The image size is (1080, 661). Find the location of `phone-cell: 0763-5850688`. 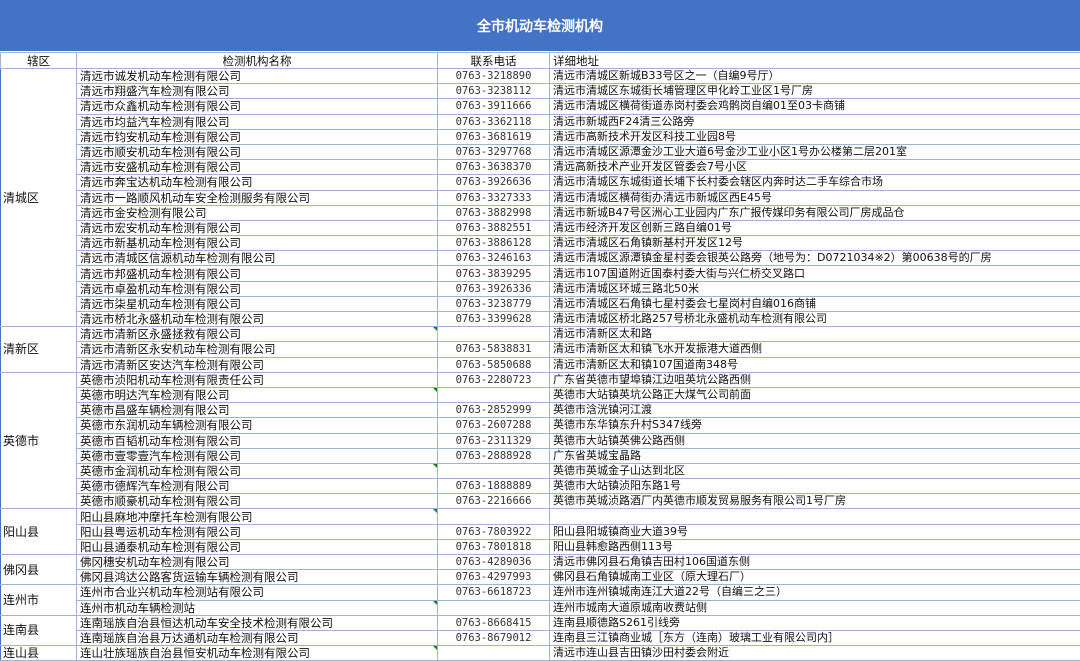

phone-cell: 0763-5850688 is located at coordinates (494, 364).